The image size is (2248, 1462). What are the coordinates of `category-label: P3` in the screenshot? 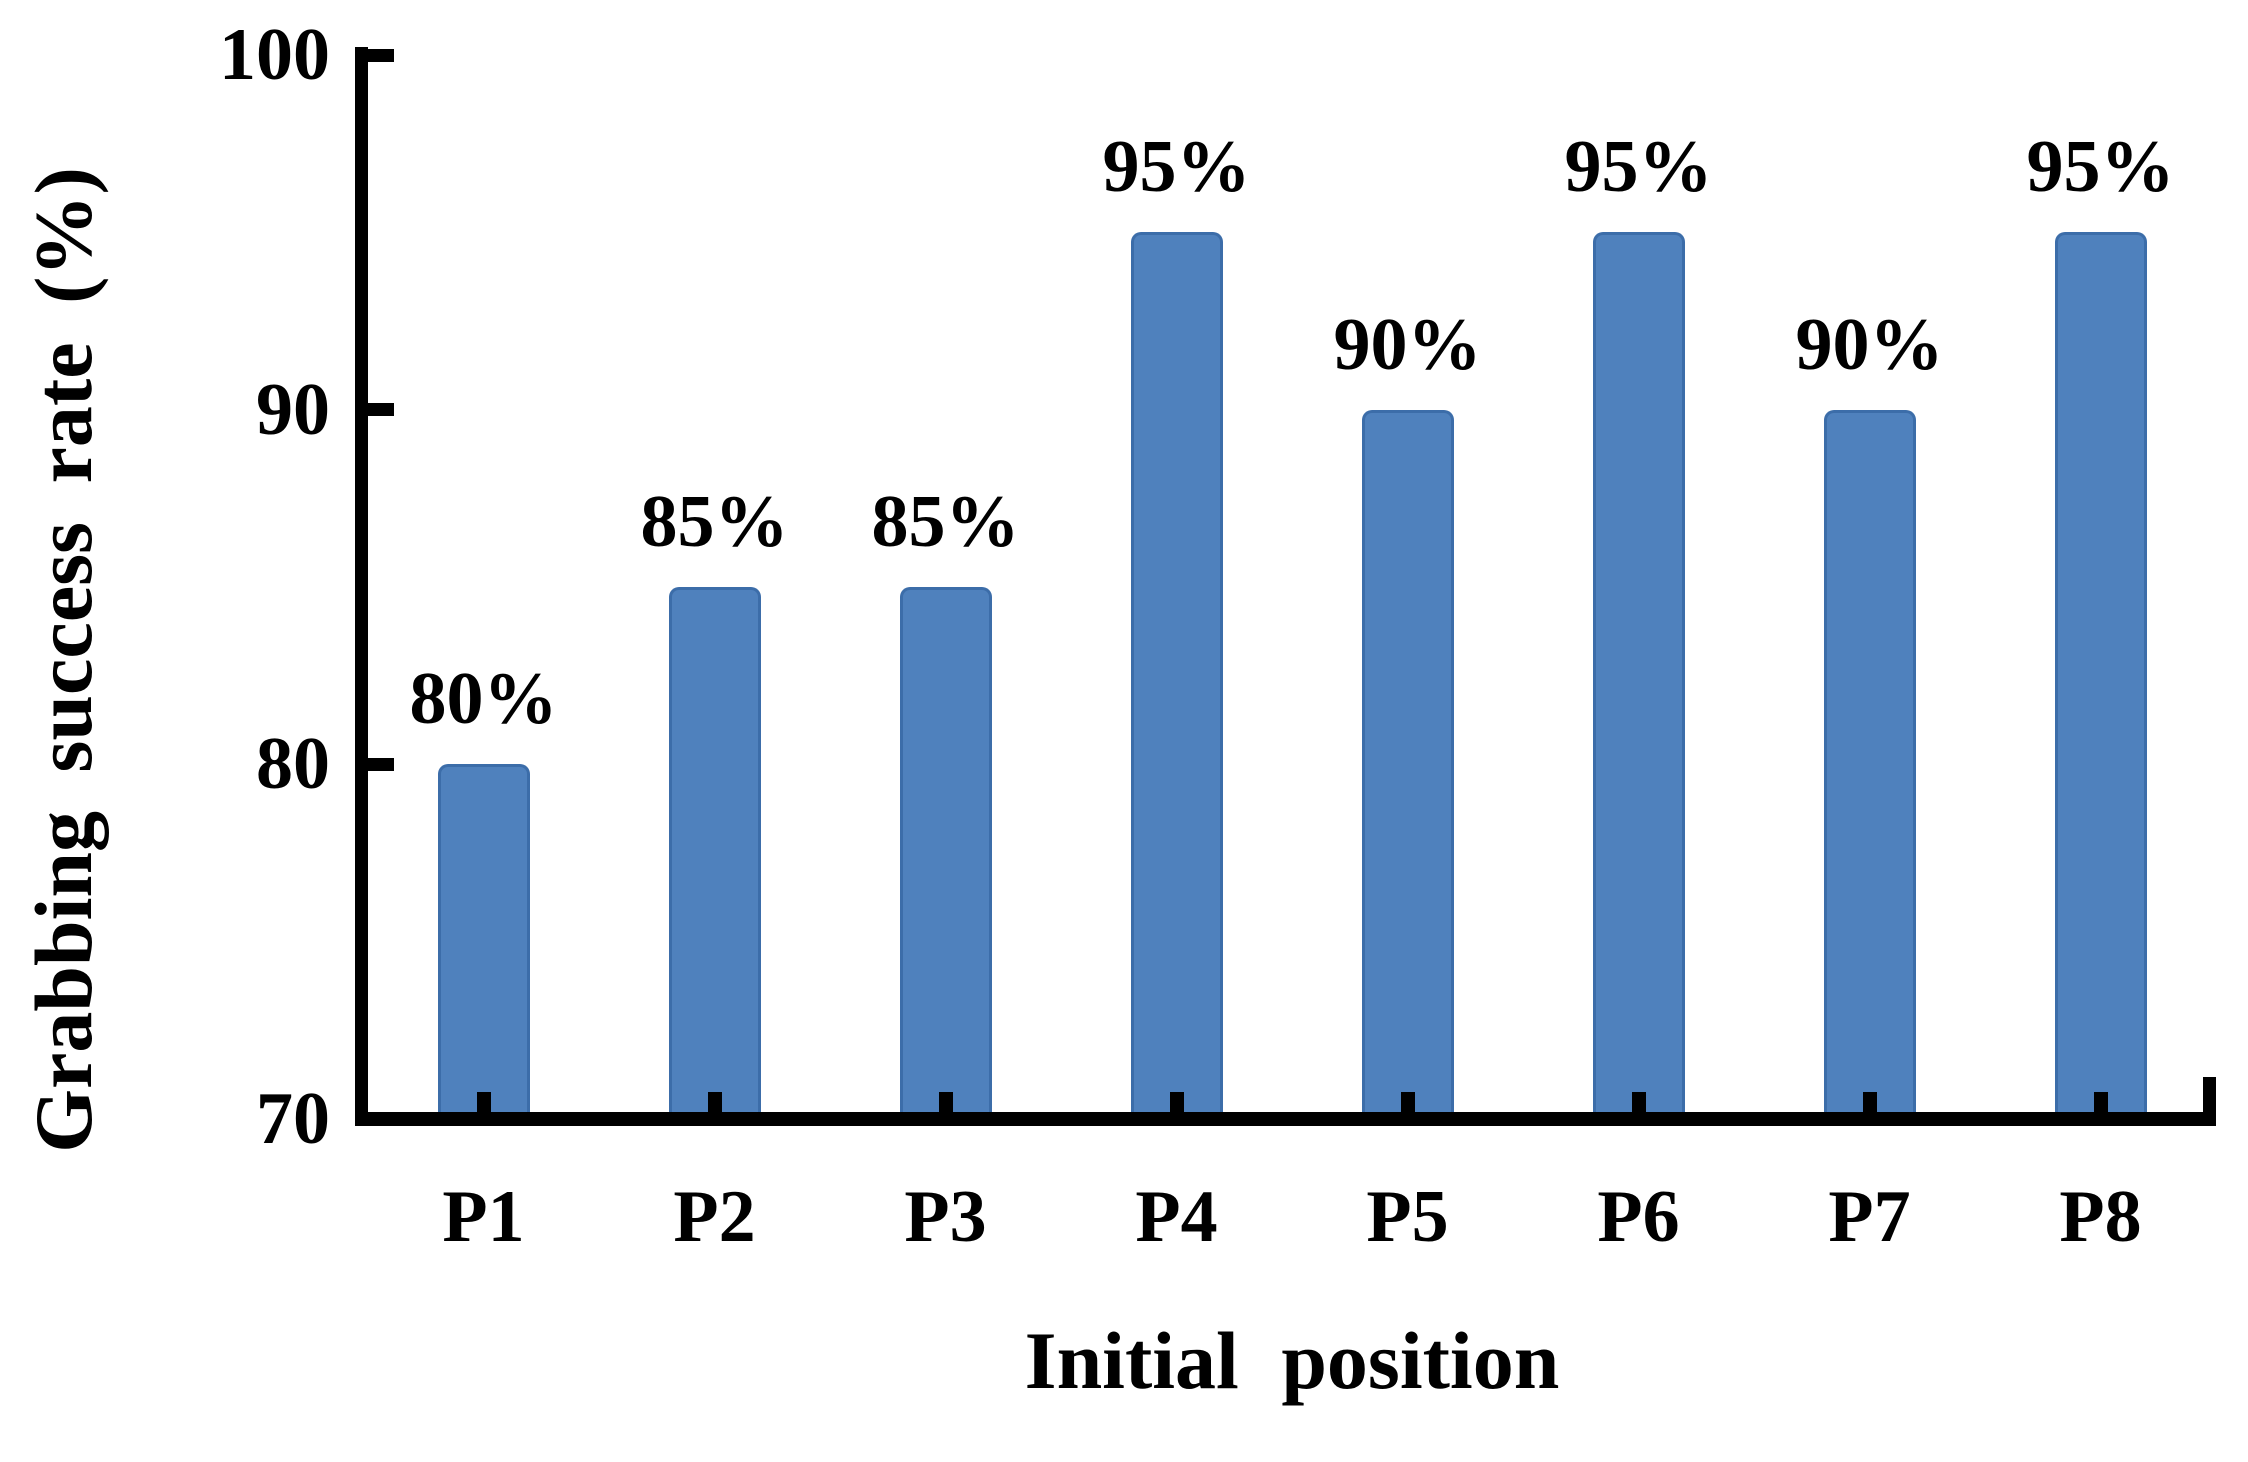 It's located at (945, 1217).